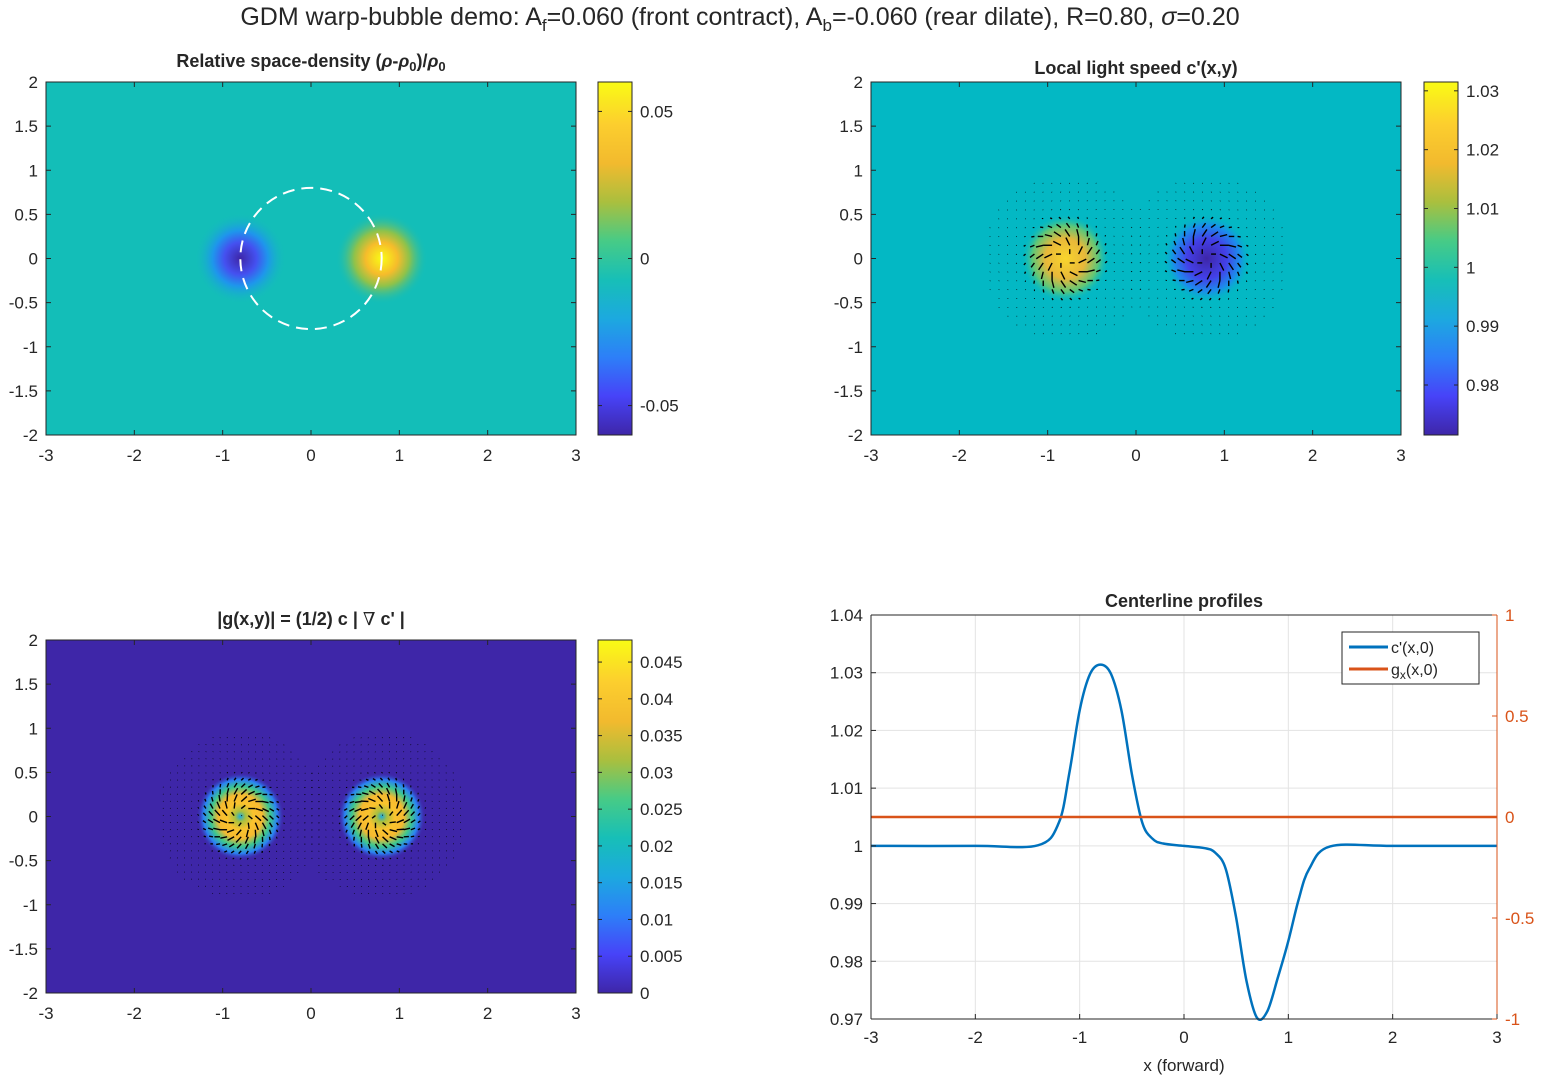  I want to click on y-tick-label: -0.5, so click(23, 861).